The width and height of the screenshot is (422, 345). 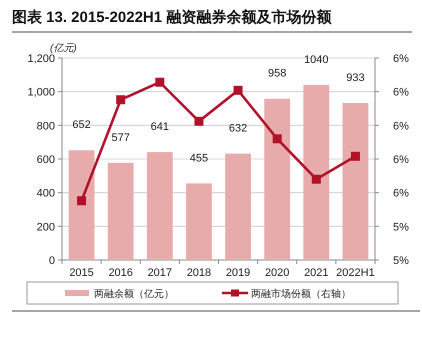 What do you see at coordinates (51, 261) in the screenshot?
I see `y-tick-label: 0` at bounding box center [51, 261].